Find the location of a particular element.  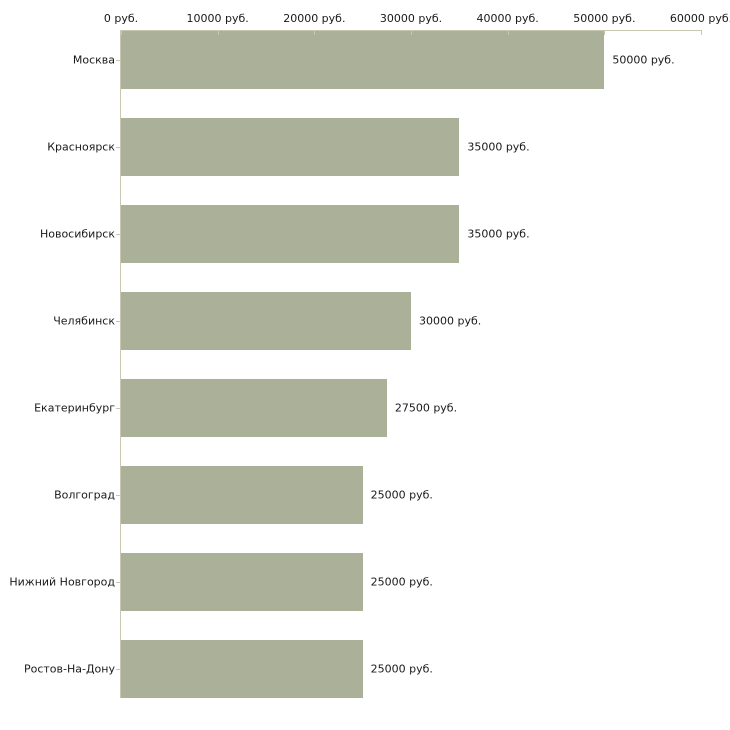

x-axis-tick-label: 10000 руб. is located at coordinates (217, 18).